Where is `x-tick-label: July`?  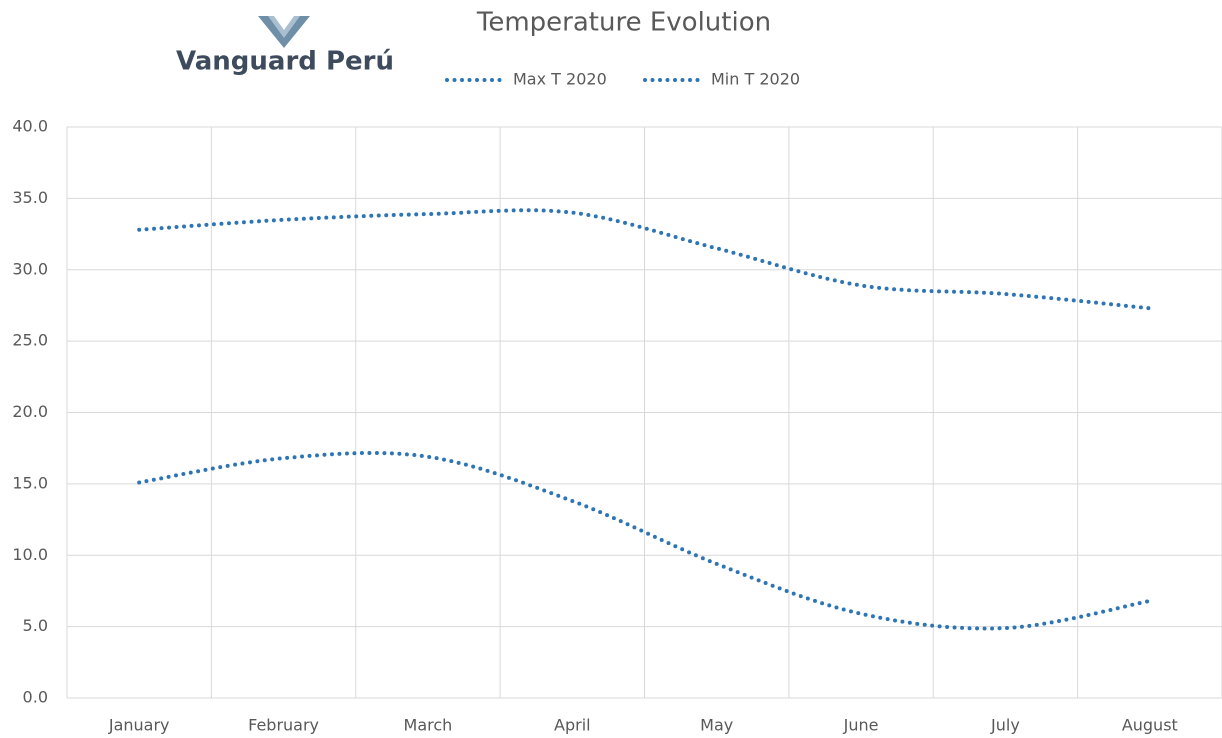 x-tick-label: July is located at coordinates (1005, 725).